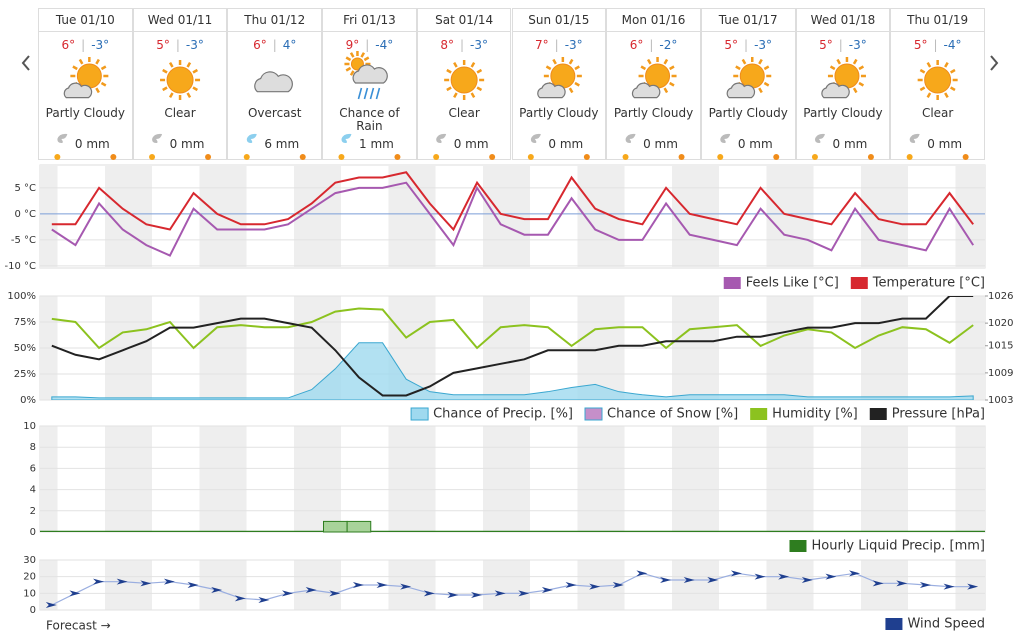  Describe the element at coordinates (274, 45) in the screenshot. I see `day-temps: 6° | 4°` at that location.